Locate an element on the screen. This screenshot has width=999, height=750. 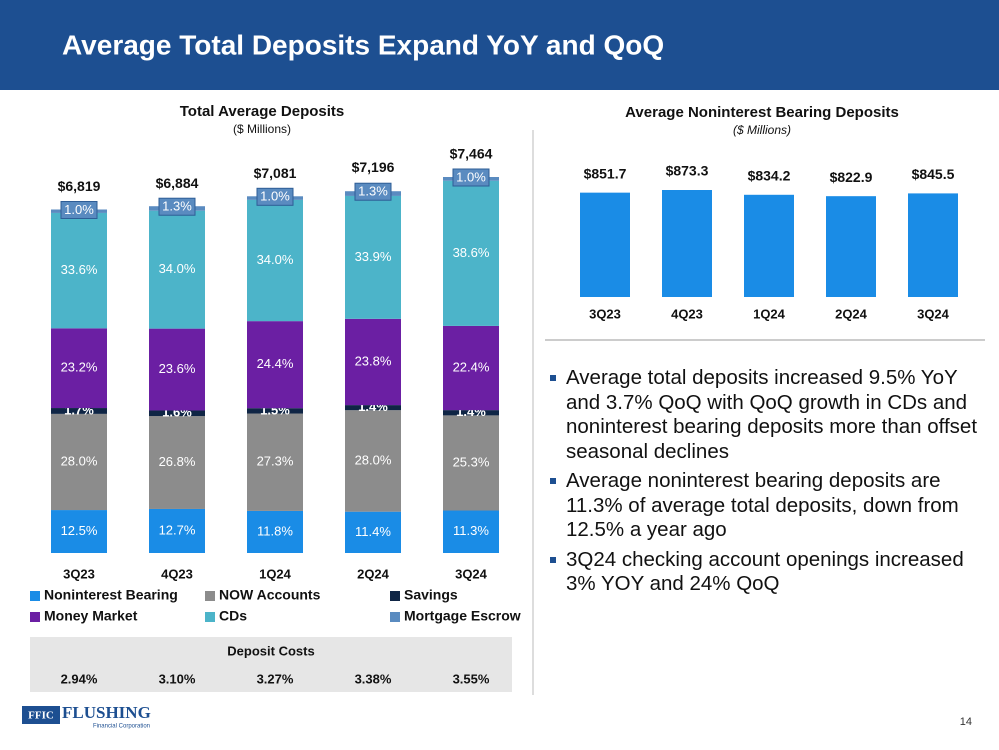
segment-label: 26.8% is located at coordinates (177, 461).